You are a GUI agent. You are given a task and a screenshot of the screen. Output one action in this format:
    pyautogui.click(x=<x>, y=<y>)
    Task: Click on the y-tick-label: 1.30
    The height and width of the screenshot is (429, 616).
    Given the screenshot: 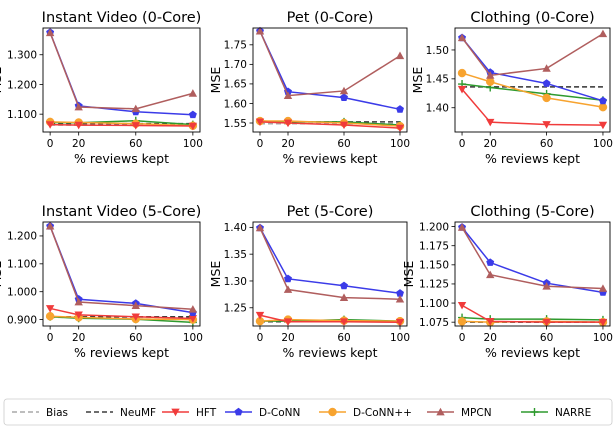 What is the action you would take?
    pyautogui.click(x=235, y=282)
    